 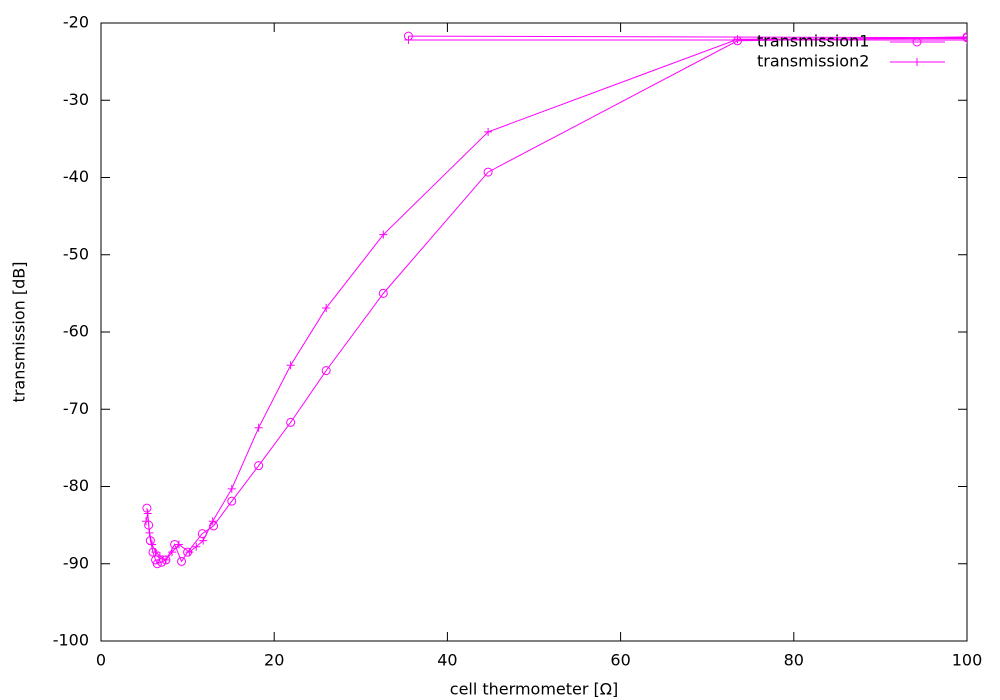 What do you see at coordinates (967, 660) in the screenshot?
I see `x-tick-label: 100` at bounding box center [967, 660].